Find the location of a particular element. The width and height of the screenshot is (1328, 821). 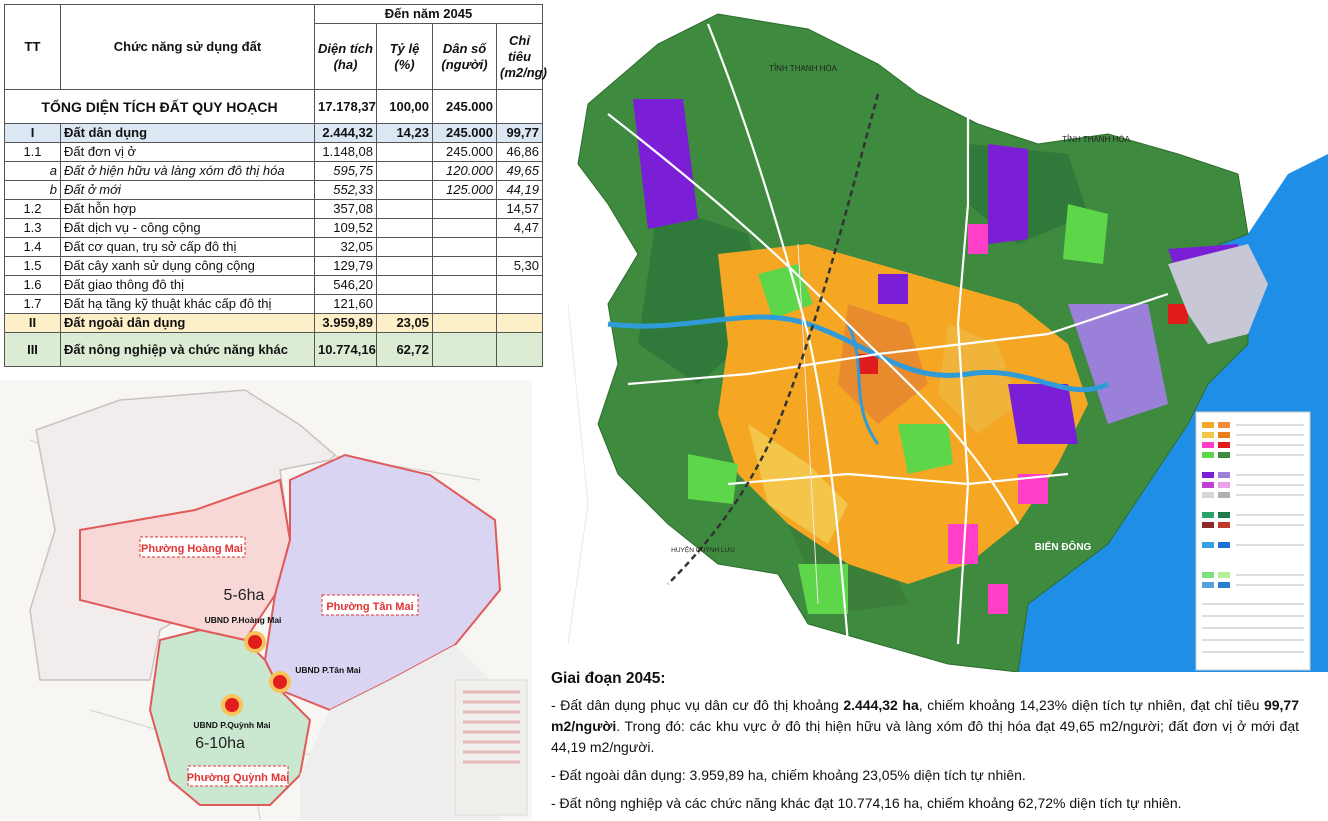

cell-area: 129,79 is located at coordinates (345, 266).